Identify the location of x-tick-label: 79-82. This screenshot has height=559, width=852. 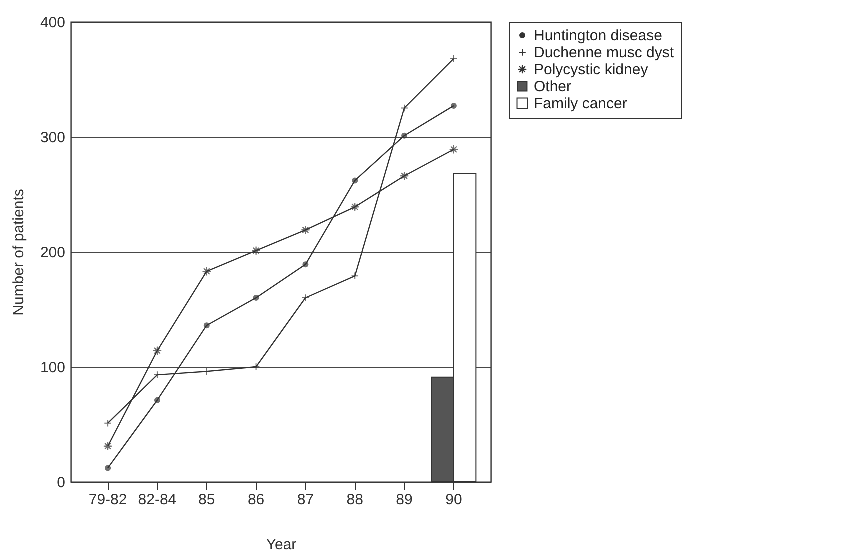
(108, 500).